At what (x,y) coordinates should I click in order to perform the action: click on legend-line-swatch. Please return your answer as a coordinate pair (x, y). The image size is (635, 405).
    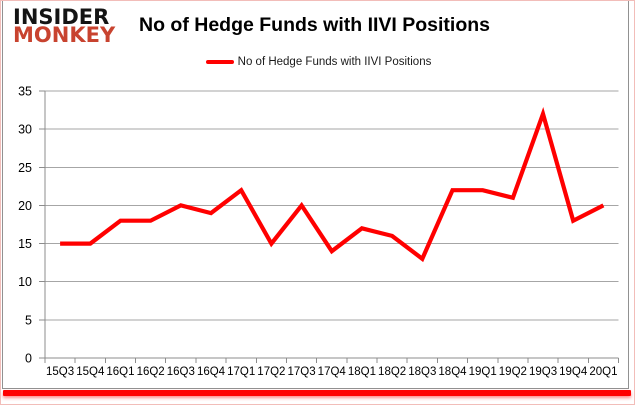
    Looking at the image, I should click on (219, 62).